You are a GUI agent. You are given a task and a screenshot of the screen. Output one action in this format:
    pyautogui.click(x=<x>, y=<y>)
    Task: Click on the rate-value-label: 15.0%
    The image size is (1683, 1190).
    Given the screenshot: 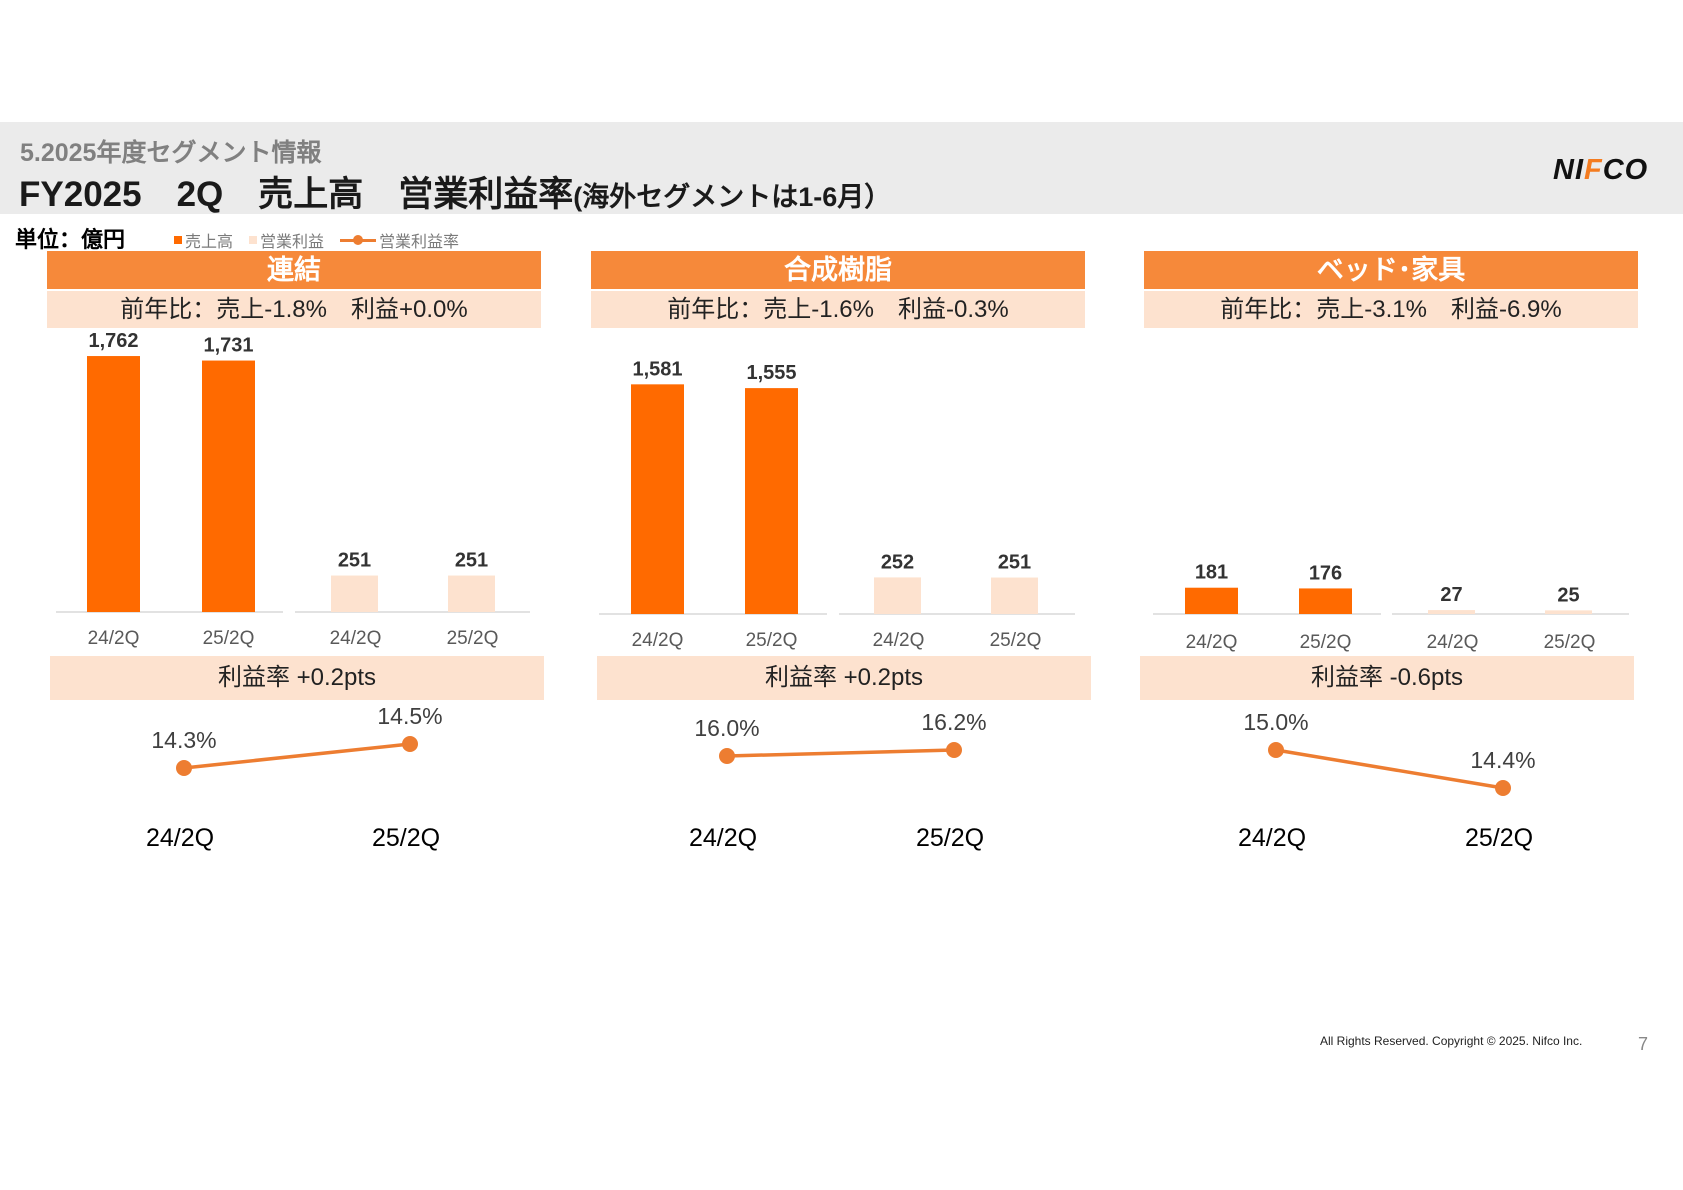 What is the action you would take?
    pyautogui.click(x=1275, y=722)
    